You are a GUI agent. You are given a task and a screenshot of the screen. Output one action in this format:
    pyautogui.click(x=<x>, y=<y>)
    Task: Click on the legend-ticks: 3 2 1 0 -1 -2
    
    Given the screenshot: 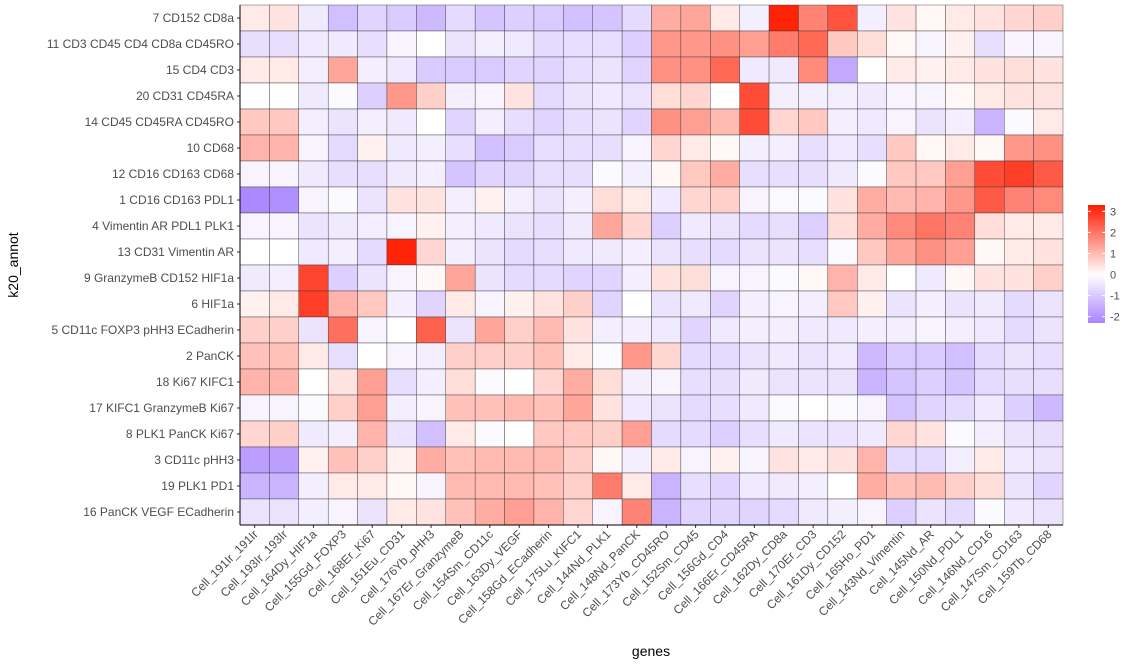 What is the action you would take?
    pyautogui.click(x=1104, y=265)
    